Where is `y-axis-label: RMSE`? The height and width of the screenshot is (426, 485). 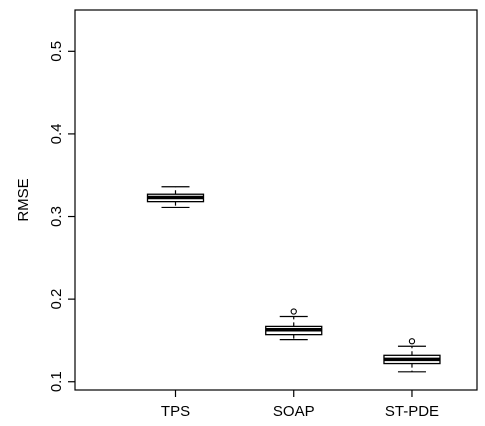 y-axis-label: RMSE is located at coordinates (23, 199).